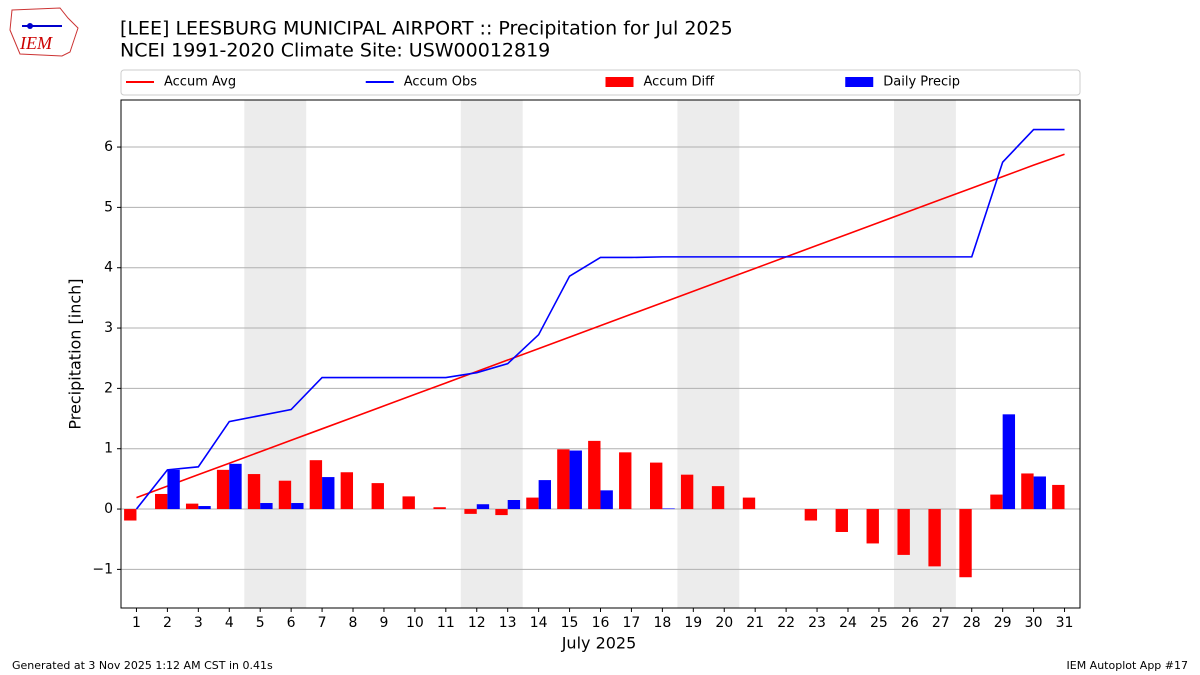 Image resolution: width=1200 pixels, height=675 pixels. Describe the element at coordinates (941, 623) in the screenshot. I see `x-tick-label: 27` at that location.